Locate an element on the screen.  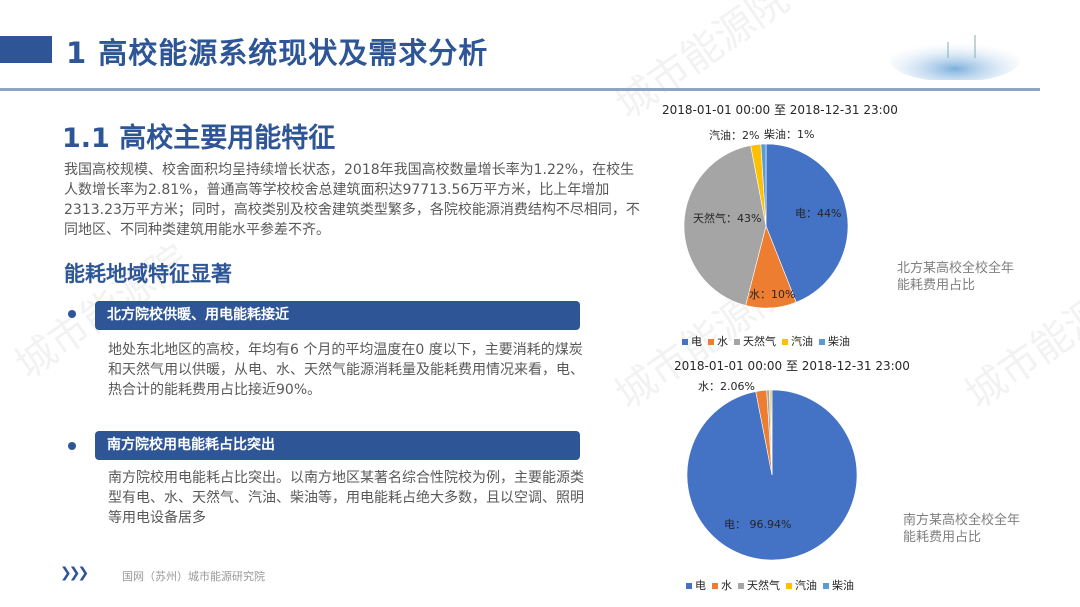
chart2-legend: 电 水 天然气 汽油 柴油 is located at coordinates (770, 585).